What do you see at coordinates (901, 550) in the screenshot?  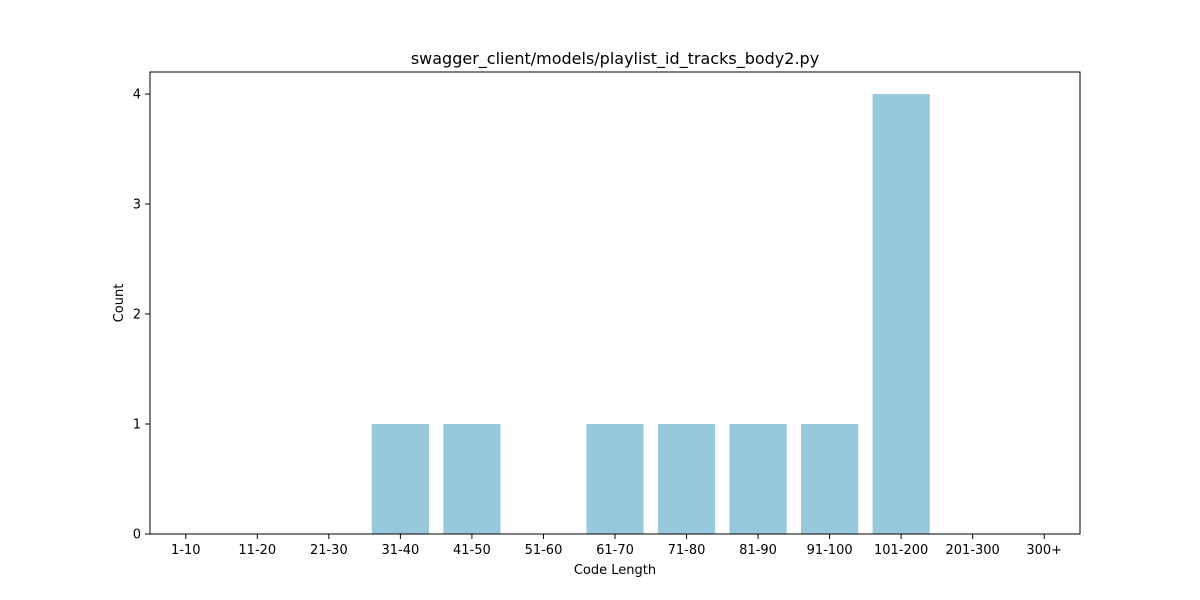 I see `x-tick-label: 101-200` at bounding box center [901, 550].